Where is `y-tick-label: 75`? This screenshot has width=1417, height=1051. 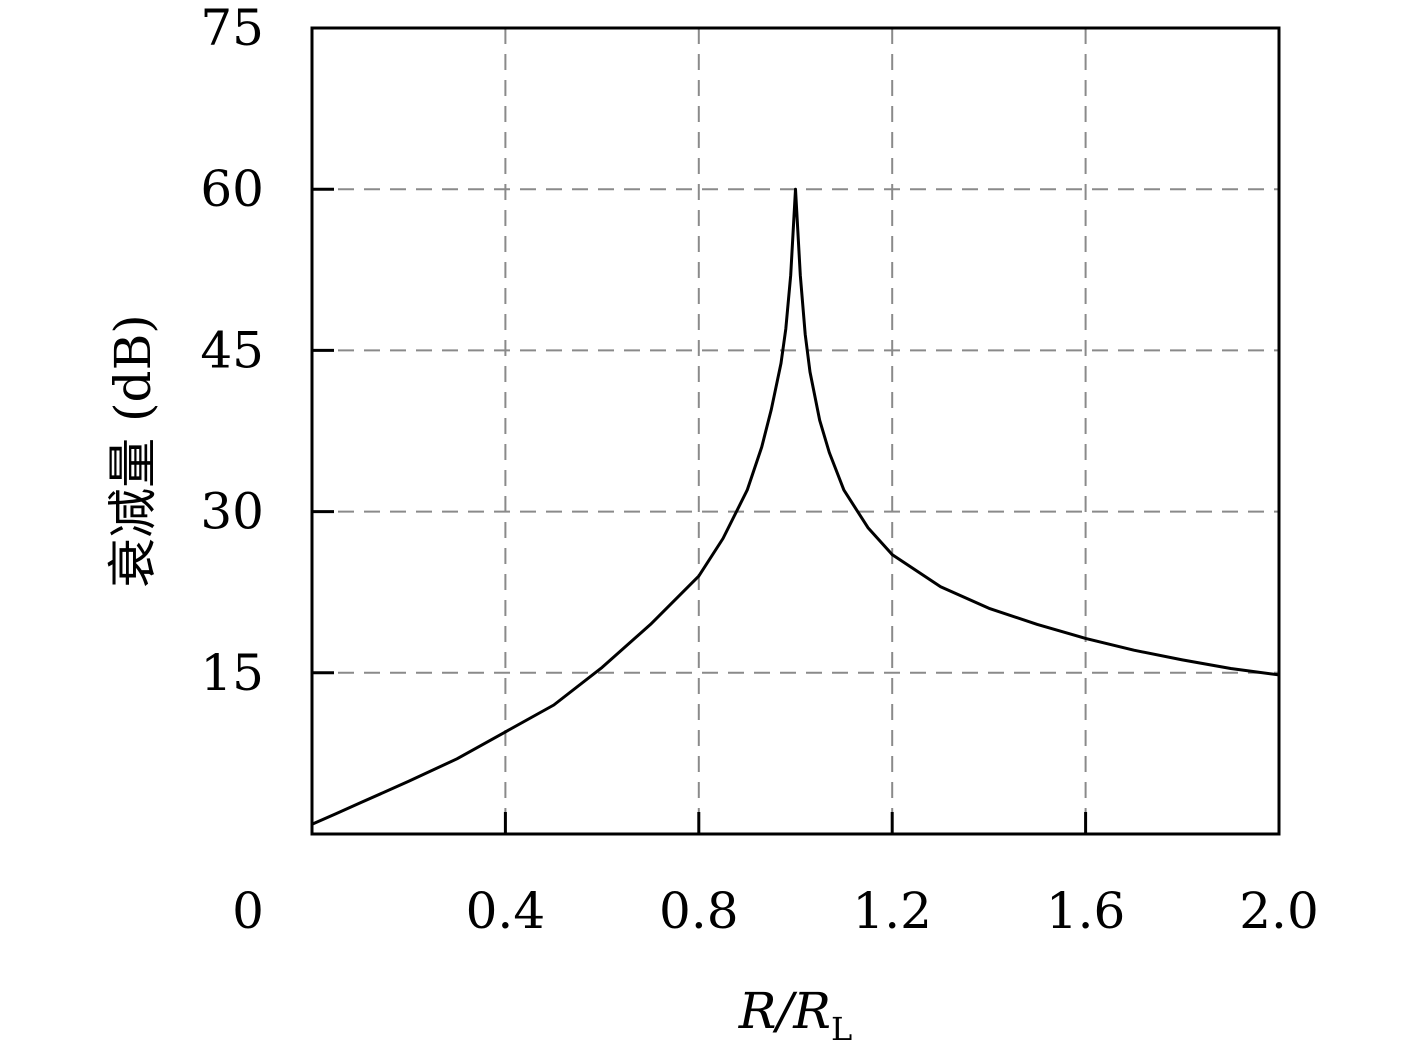 y-tick-label: 75 is located at coordinates (232, 28).